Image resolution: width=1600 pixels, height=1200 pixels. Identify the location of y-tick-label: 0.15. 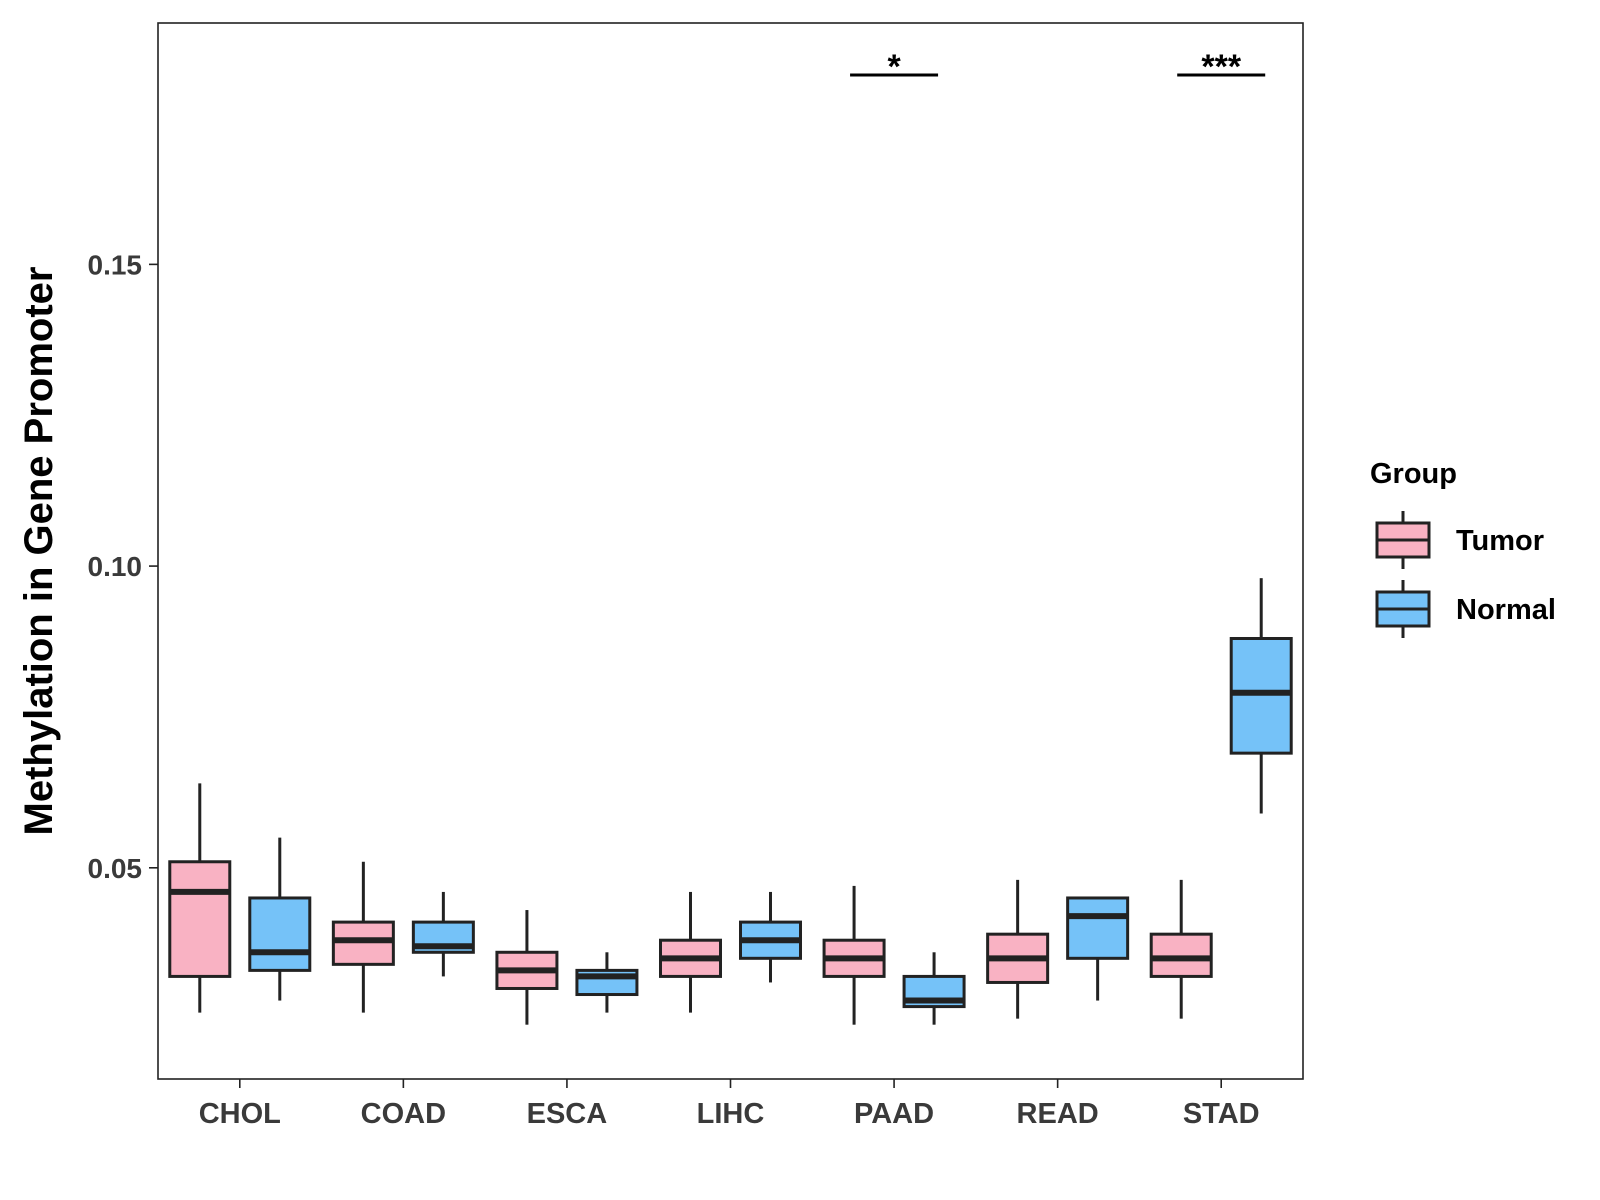
(115, 264).